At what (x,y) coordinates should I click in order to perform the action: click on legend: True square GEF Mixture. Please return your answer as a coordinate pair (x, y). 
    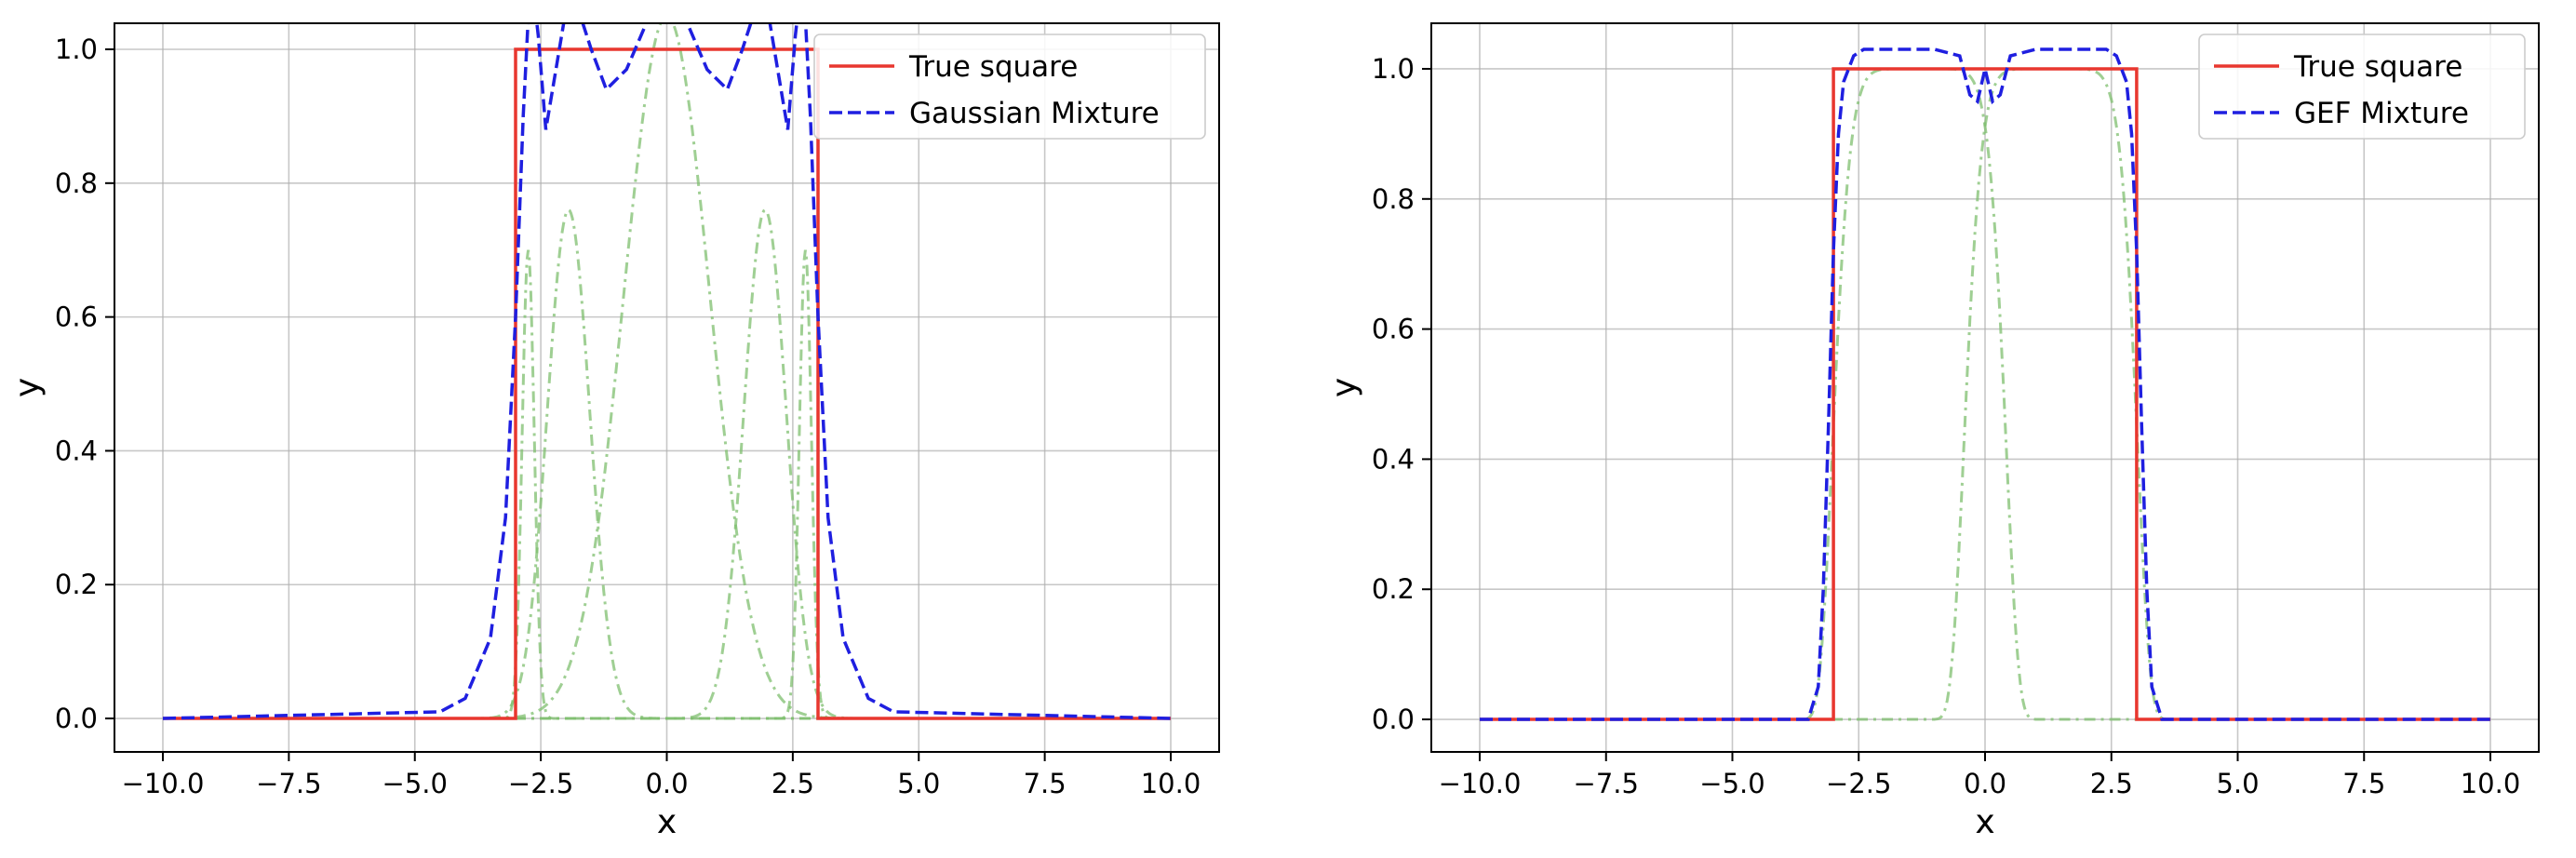
    Looking at the image, I should click on (2362, 87).